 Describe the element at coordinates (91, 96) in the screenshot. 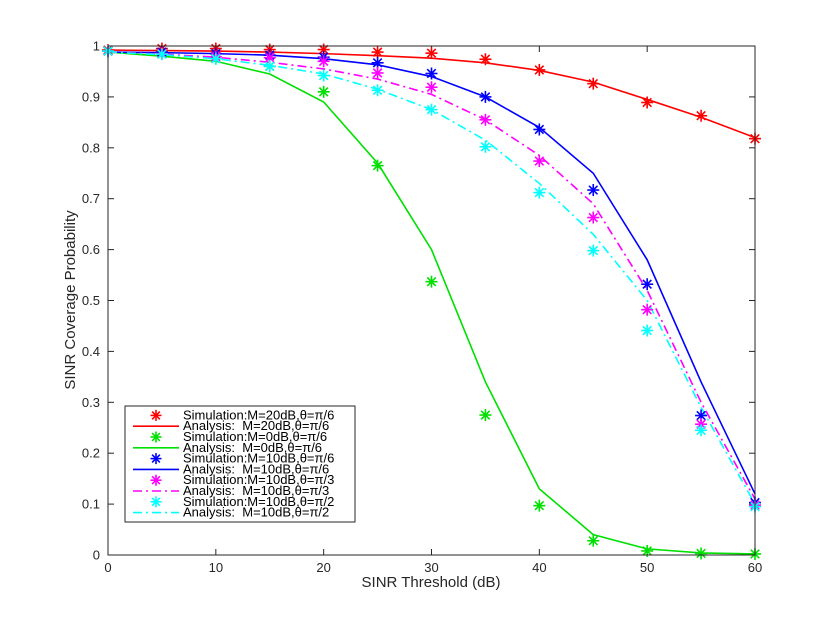

I see `y-tick-label: 0.9` at that location.